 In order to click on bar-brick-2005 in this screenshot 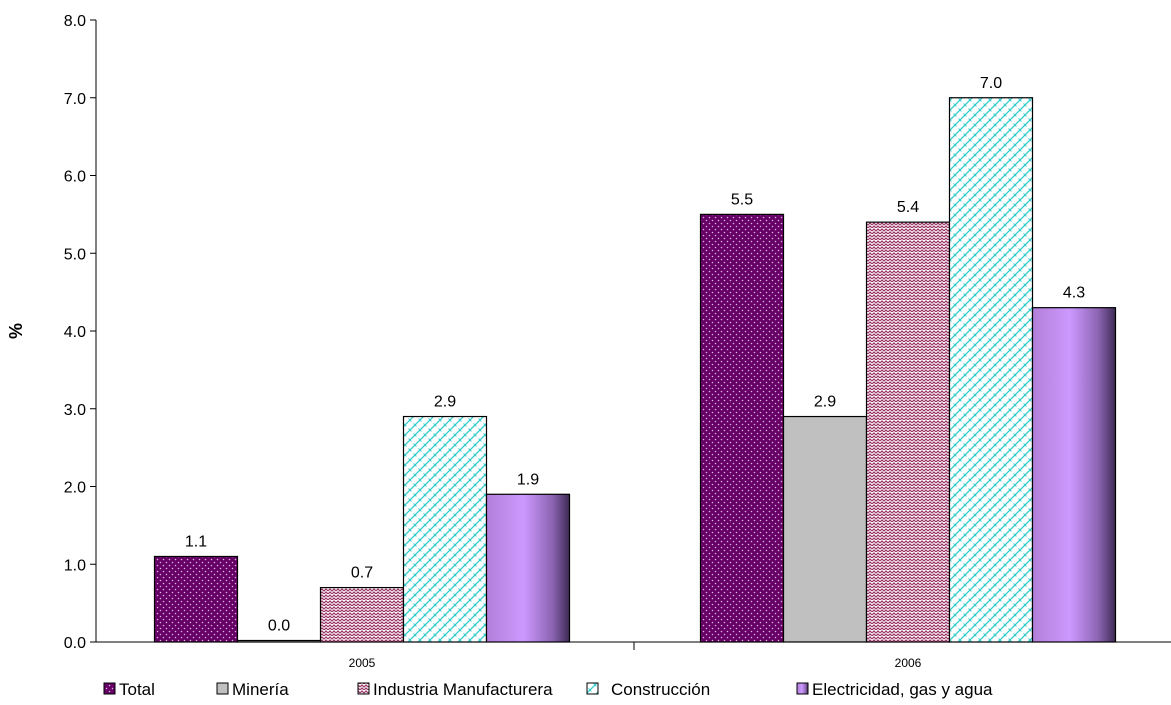, I will do `click(445, 529)`.